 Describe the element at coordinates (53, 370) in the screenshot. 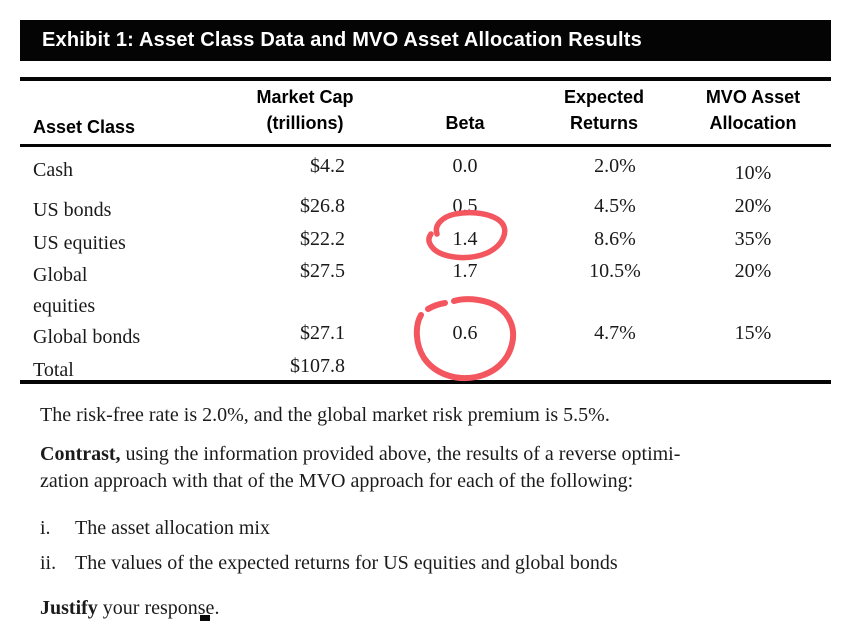

I see `cell-asset-class: Total` at that location.